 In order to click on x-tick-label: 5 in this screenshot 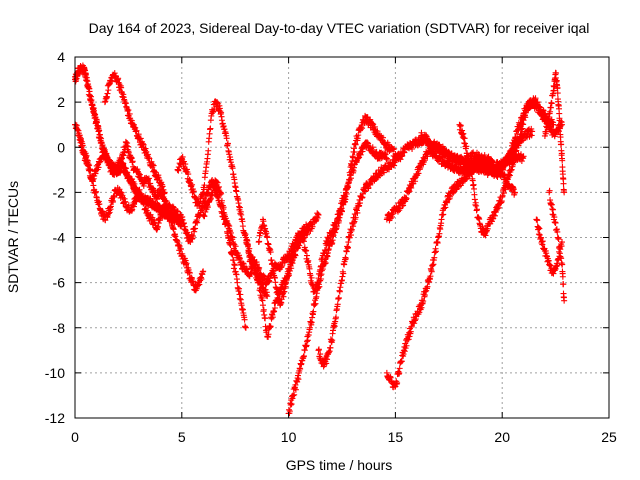, I will do `click(182, 437)`.